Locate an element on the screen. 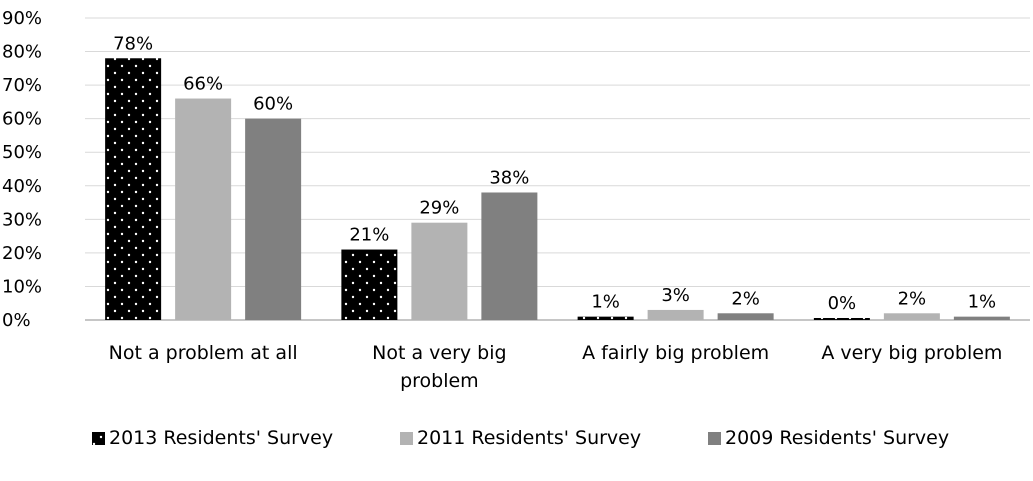  data-label: 38% is located at coordinates (509, 177).